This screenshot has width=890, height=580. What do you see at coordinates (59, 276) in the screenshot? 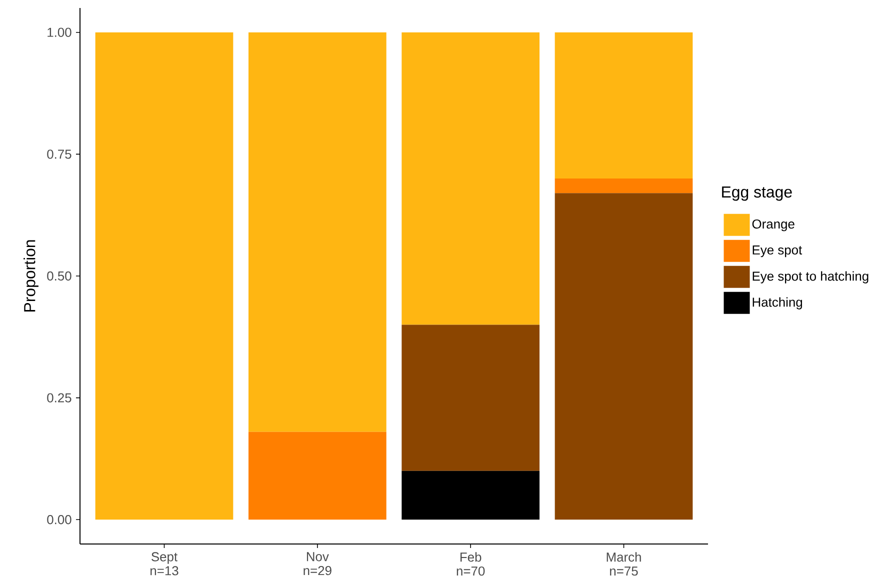
I see `y-tick-label: 0.50` at bounding box center [59, 276].